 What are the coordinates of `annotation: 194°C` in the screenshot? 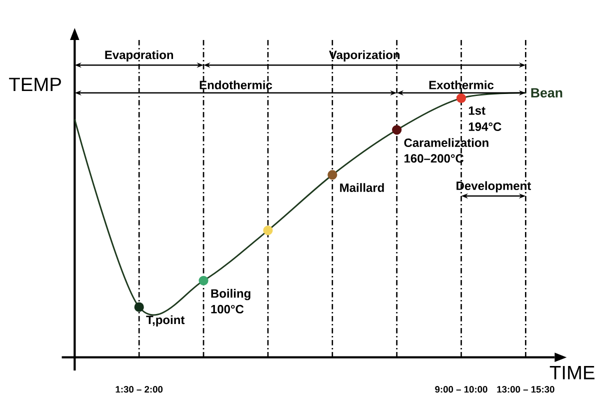 It's located at (485, 127).